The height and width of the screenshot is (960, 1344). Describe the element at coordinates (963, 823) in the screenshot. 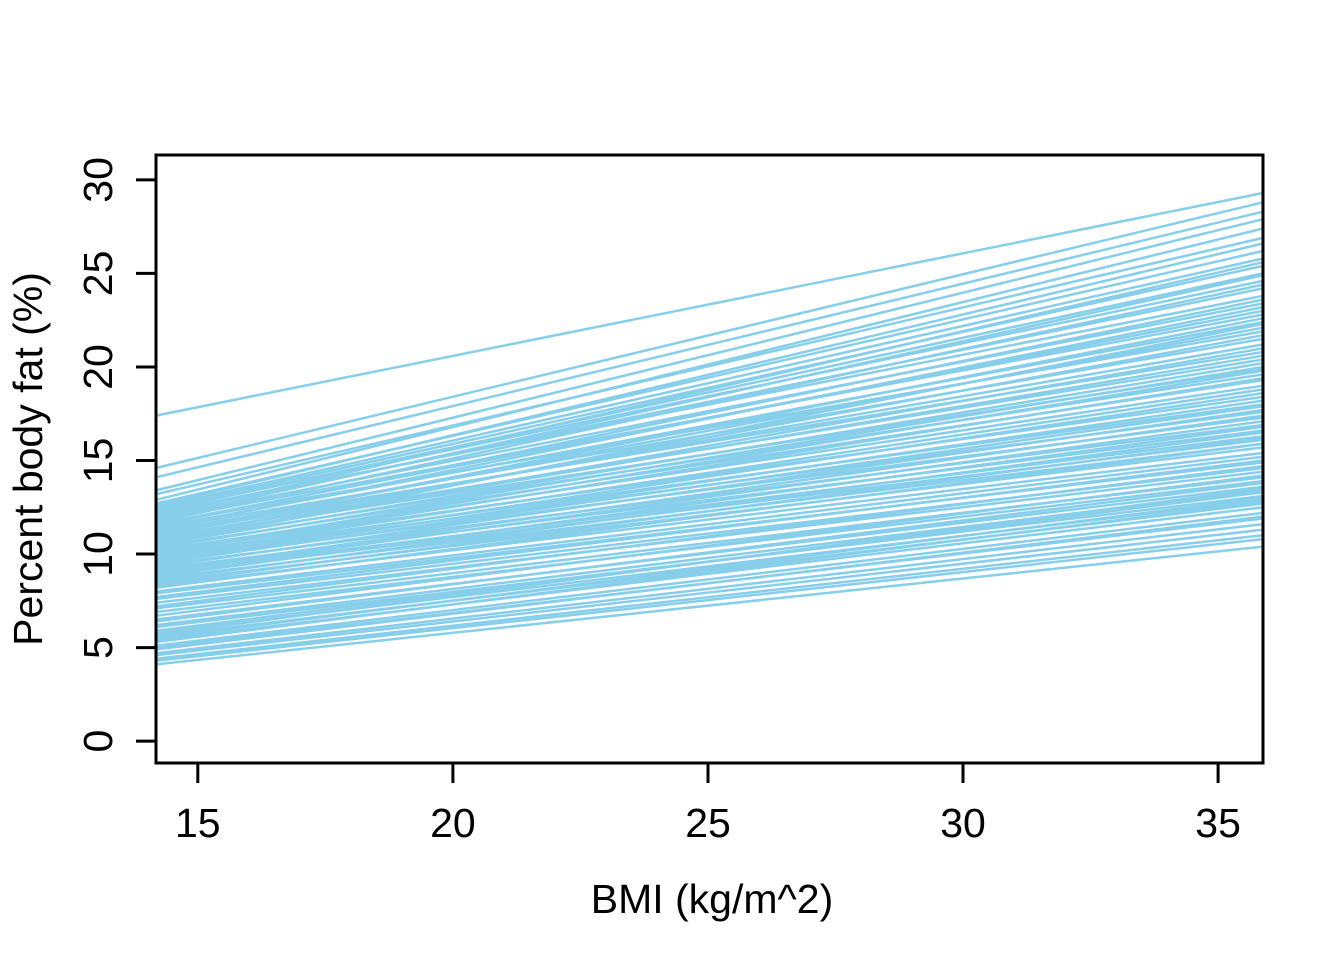

I see `x-tick-label: 30` at that location.